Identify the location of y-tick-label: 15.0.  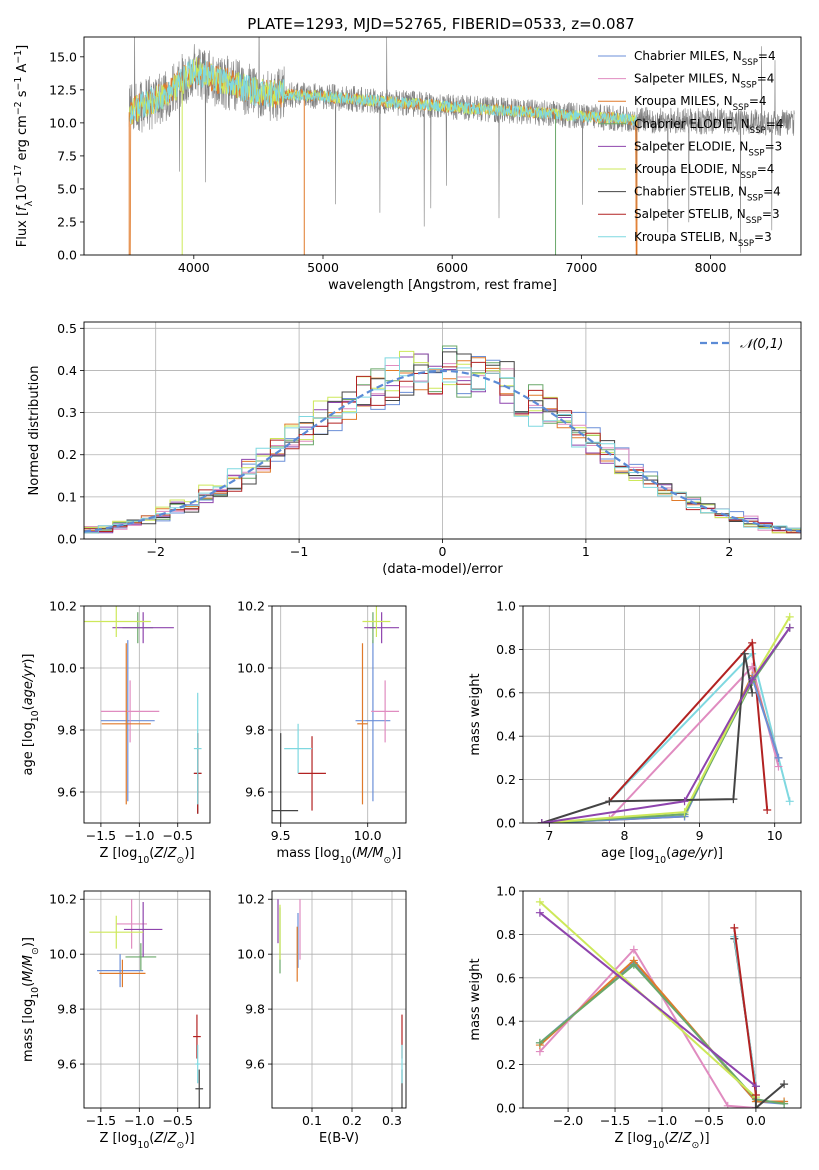
(63, 56).